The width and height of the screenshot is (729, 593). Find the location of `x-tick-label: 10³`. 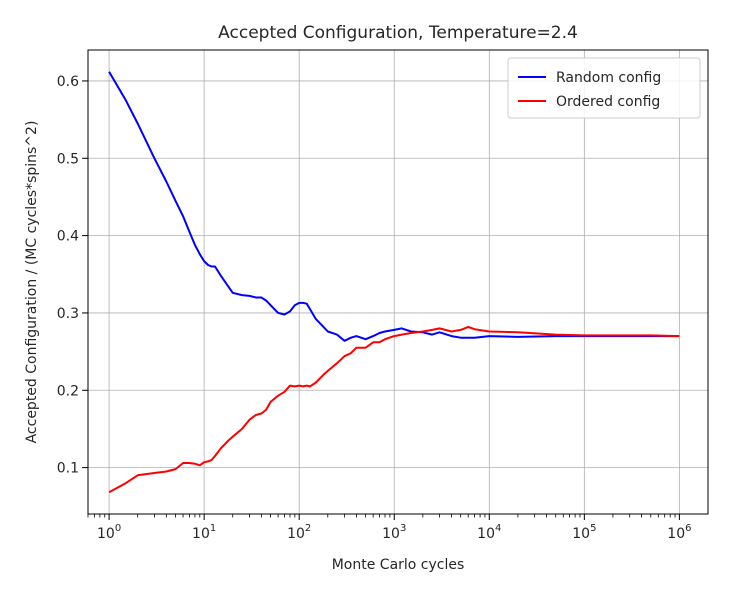

x-tick-label: 10³ is located at coordinates (394, 532).